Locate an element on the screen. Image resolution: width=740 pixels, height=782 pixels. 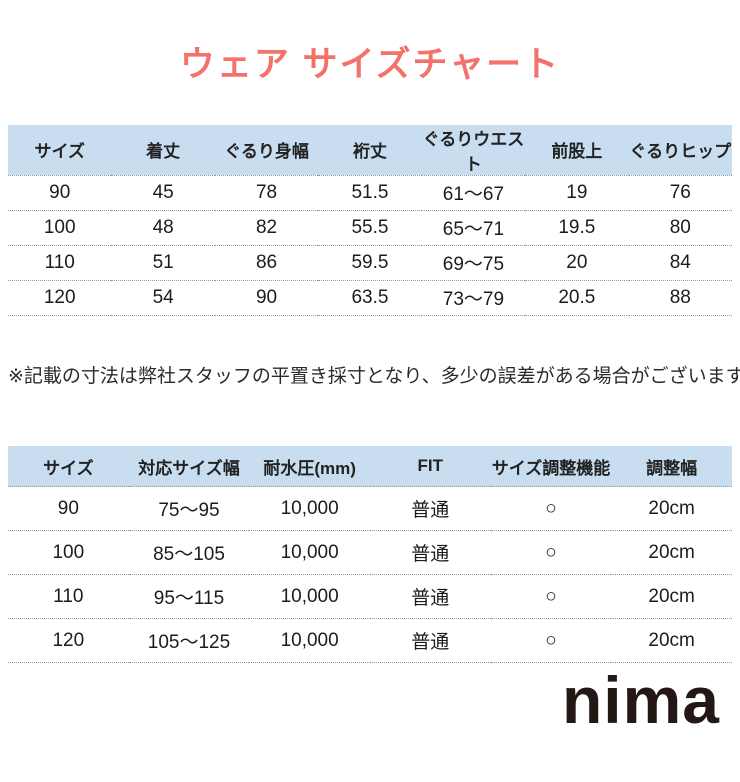
measurement-disclaimer-note: ※記載の寸法は弊社スタッフの平置き採寸となり、多少の誤差がある場合がございます。 is located at coordinates (374, 376).